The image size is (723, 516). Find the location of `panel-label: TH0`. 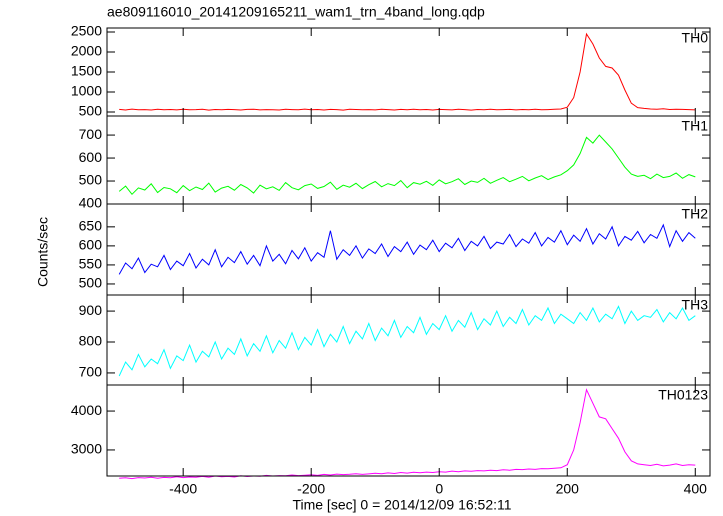

panel-label: TH0 is located at coordinates (695, 38).